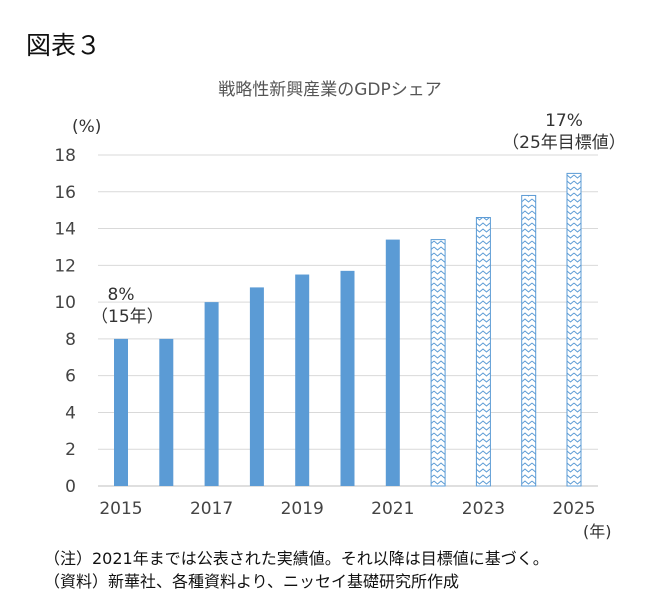  Describe the element at coordinates (166, 412) in the screenshot. I see `bar-actual-2016` at that location.